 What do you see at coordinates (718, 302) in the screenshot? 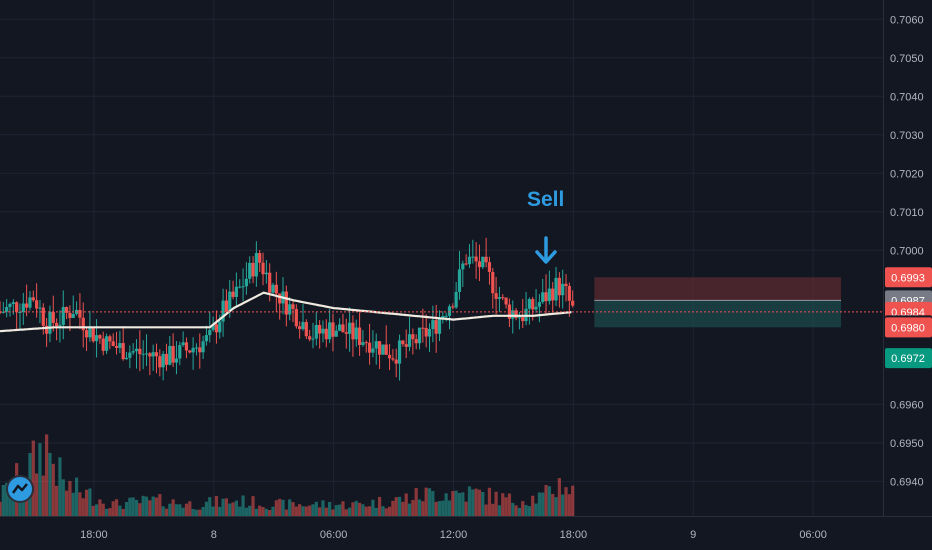
I see `short-position-tool` at bounding box center [718, 302].